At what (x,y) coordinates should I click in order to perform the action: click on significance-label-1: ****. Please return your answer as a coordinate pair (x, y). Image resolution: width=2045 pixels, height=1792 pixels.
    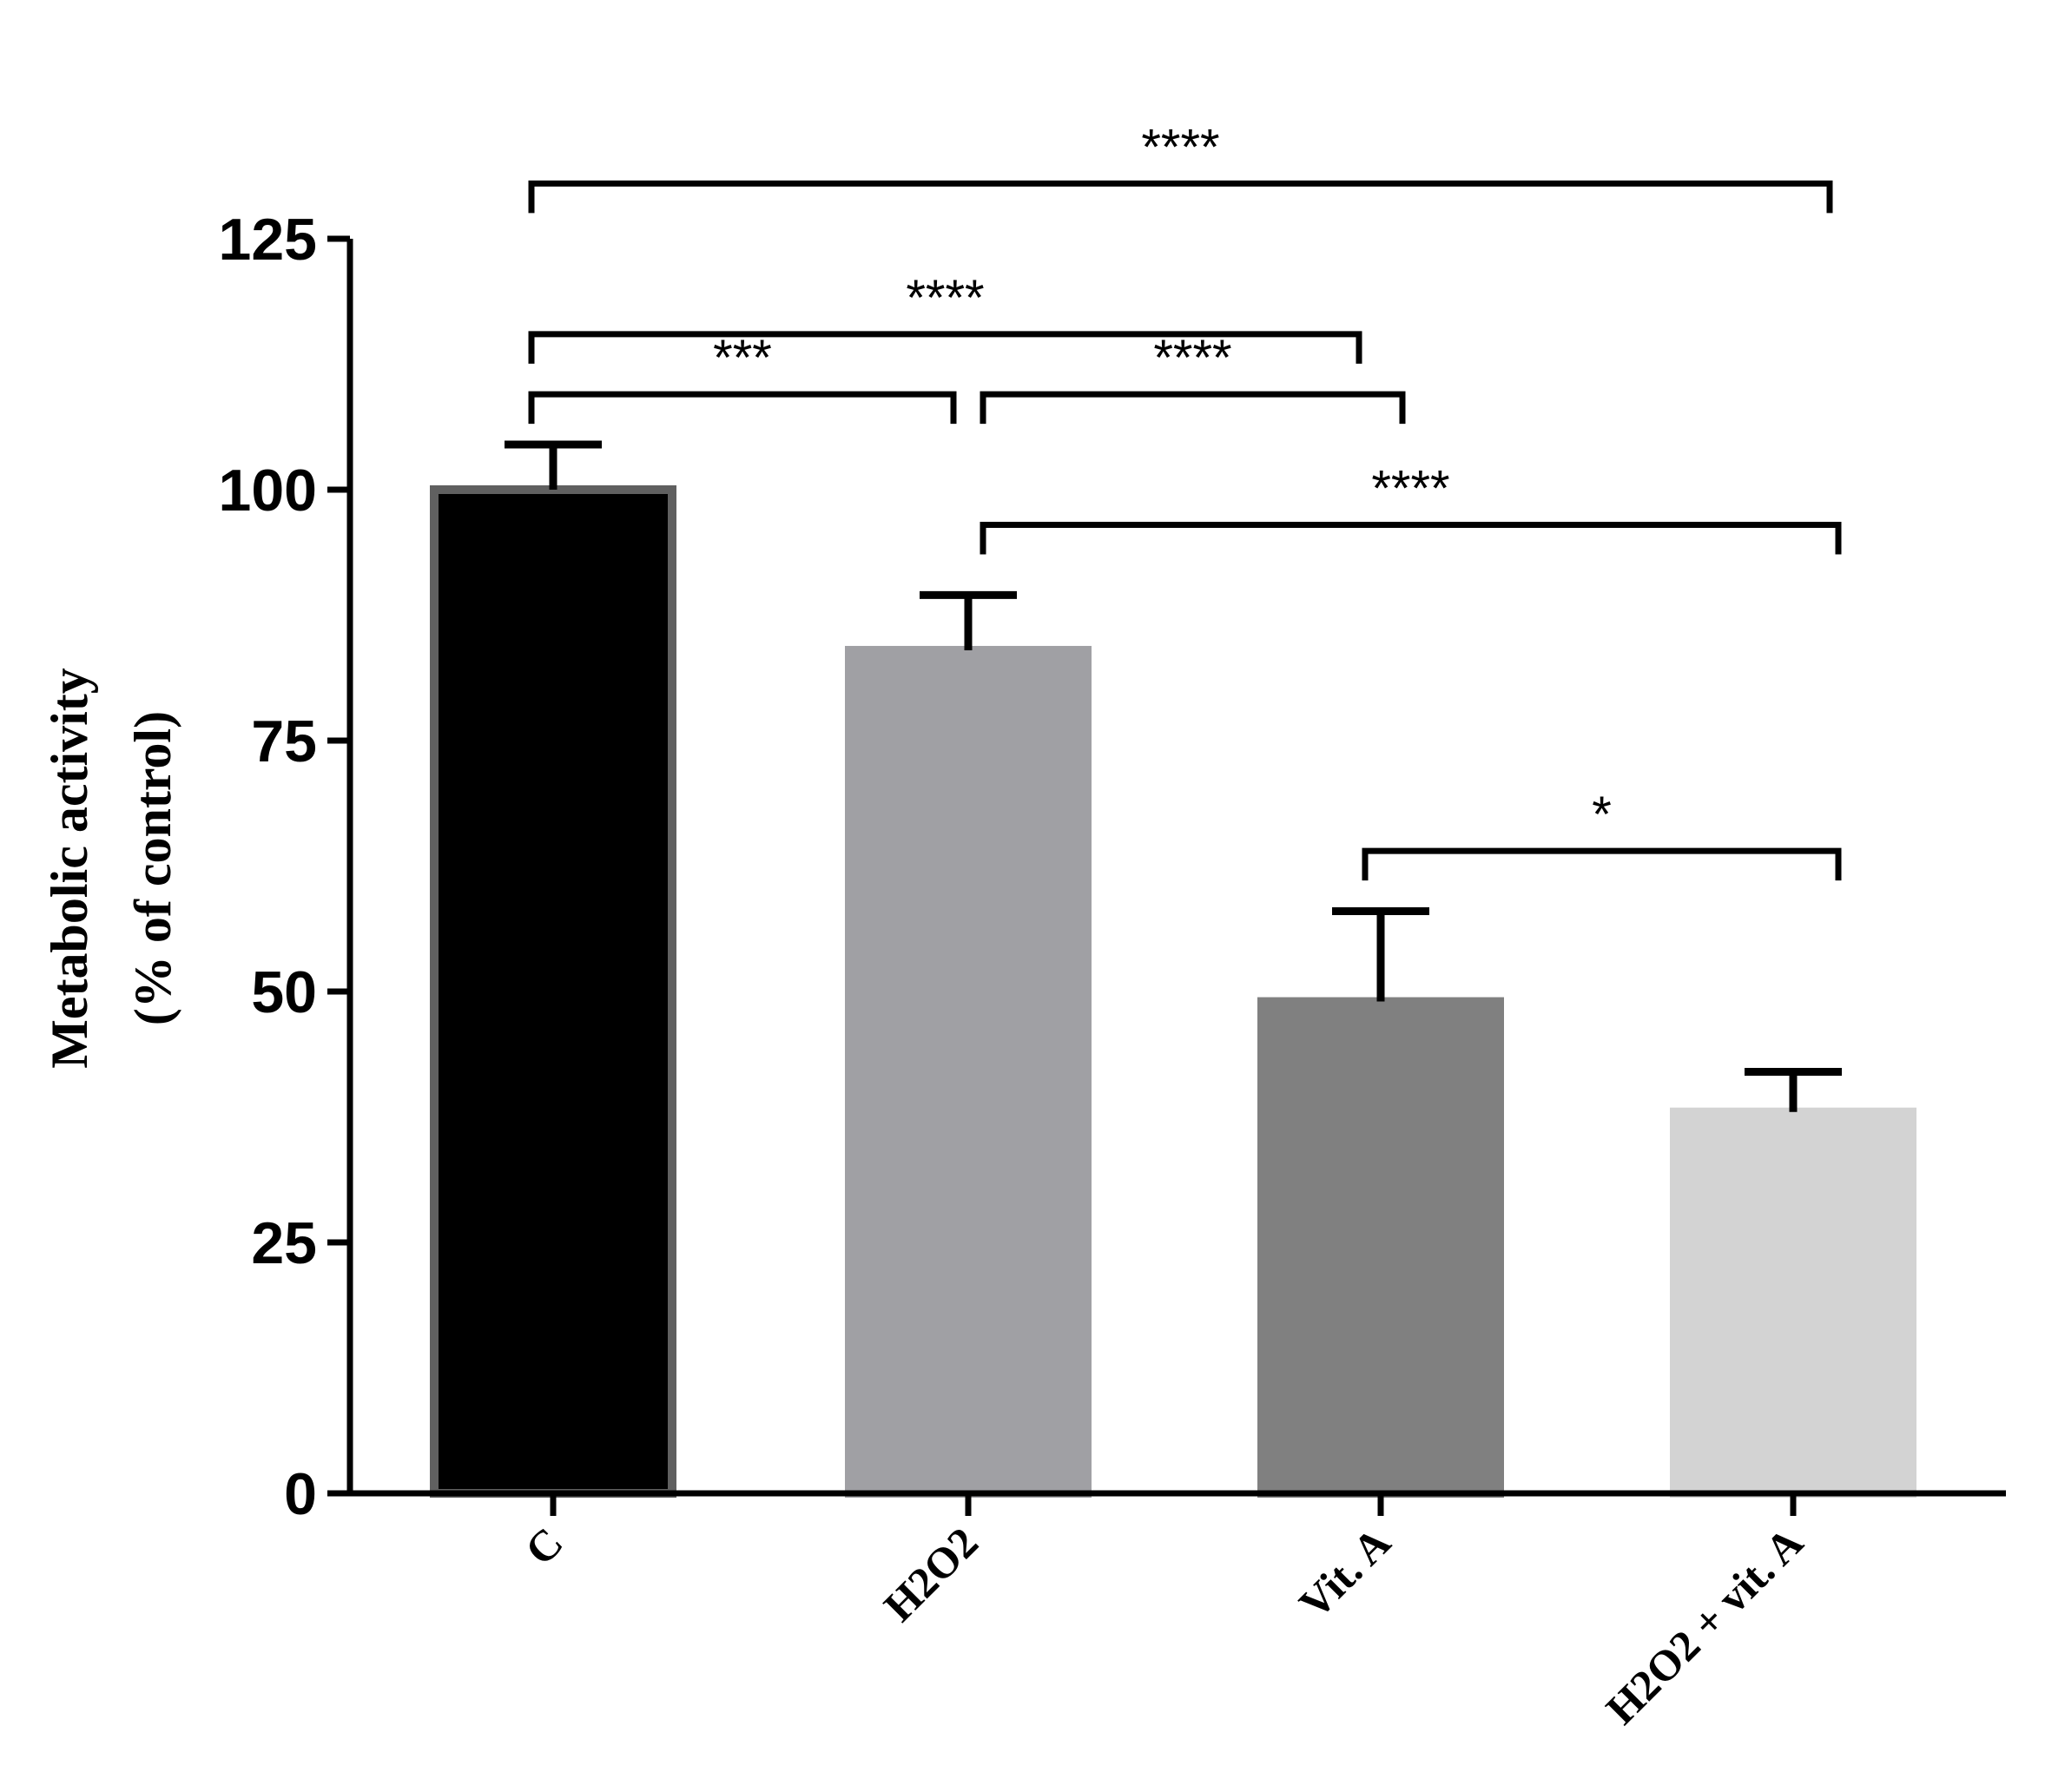
    Looking at the image, I should click on (945, 298).